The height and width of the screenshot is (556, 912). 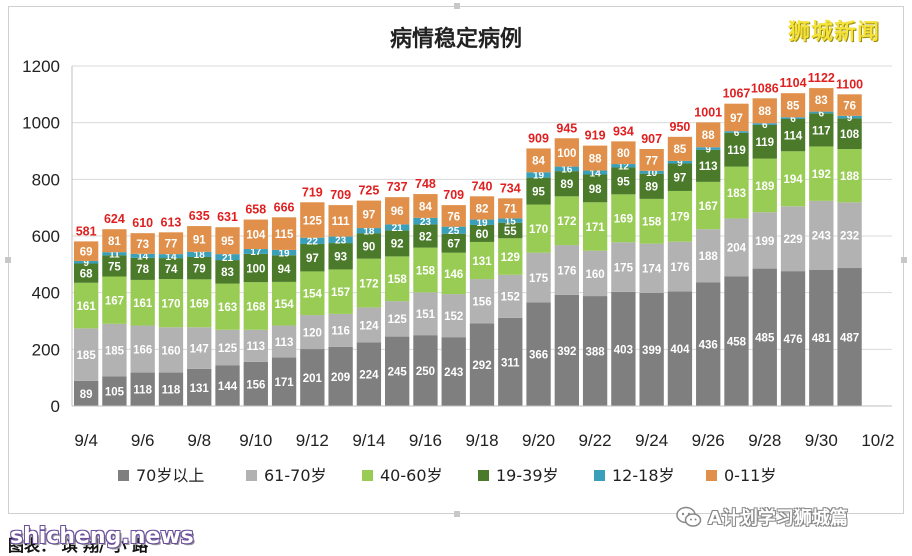 I want to click on legend-label: 19-39岁, so click(x=527, y=475).